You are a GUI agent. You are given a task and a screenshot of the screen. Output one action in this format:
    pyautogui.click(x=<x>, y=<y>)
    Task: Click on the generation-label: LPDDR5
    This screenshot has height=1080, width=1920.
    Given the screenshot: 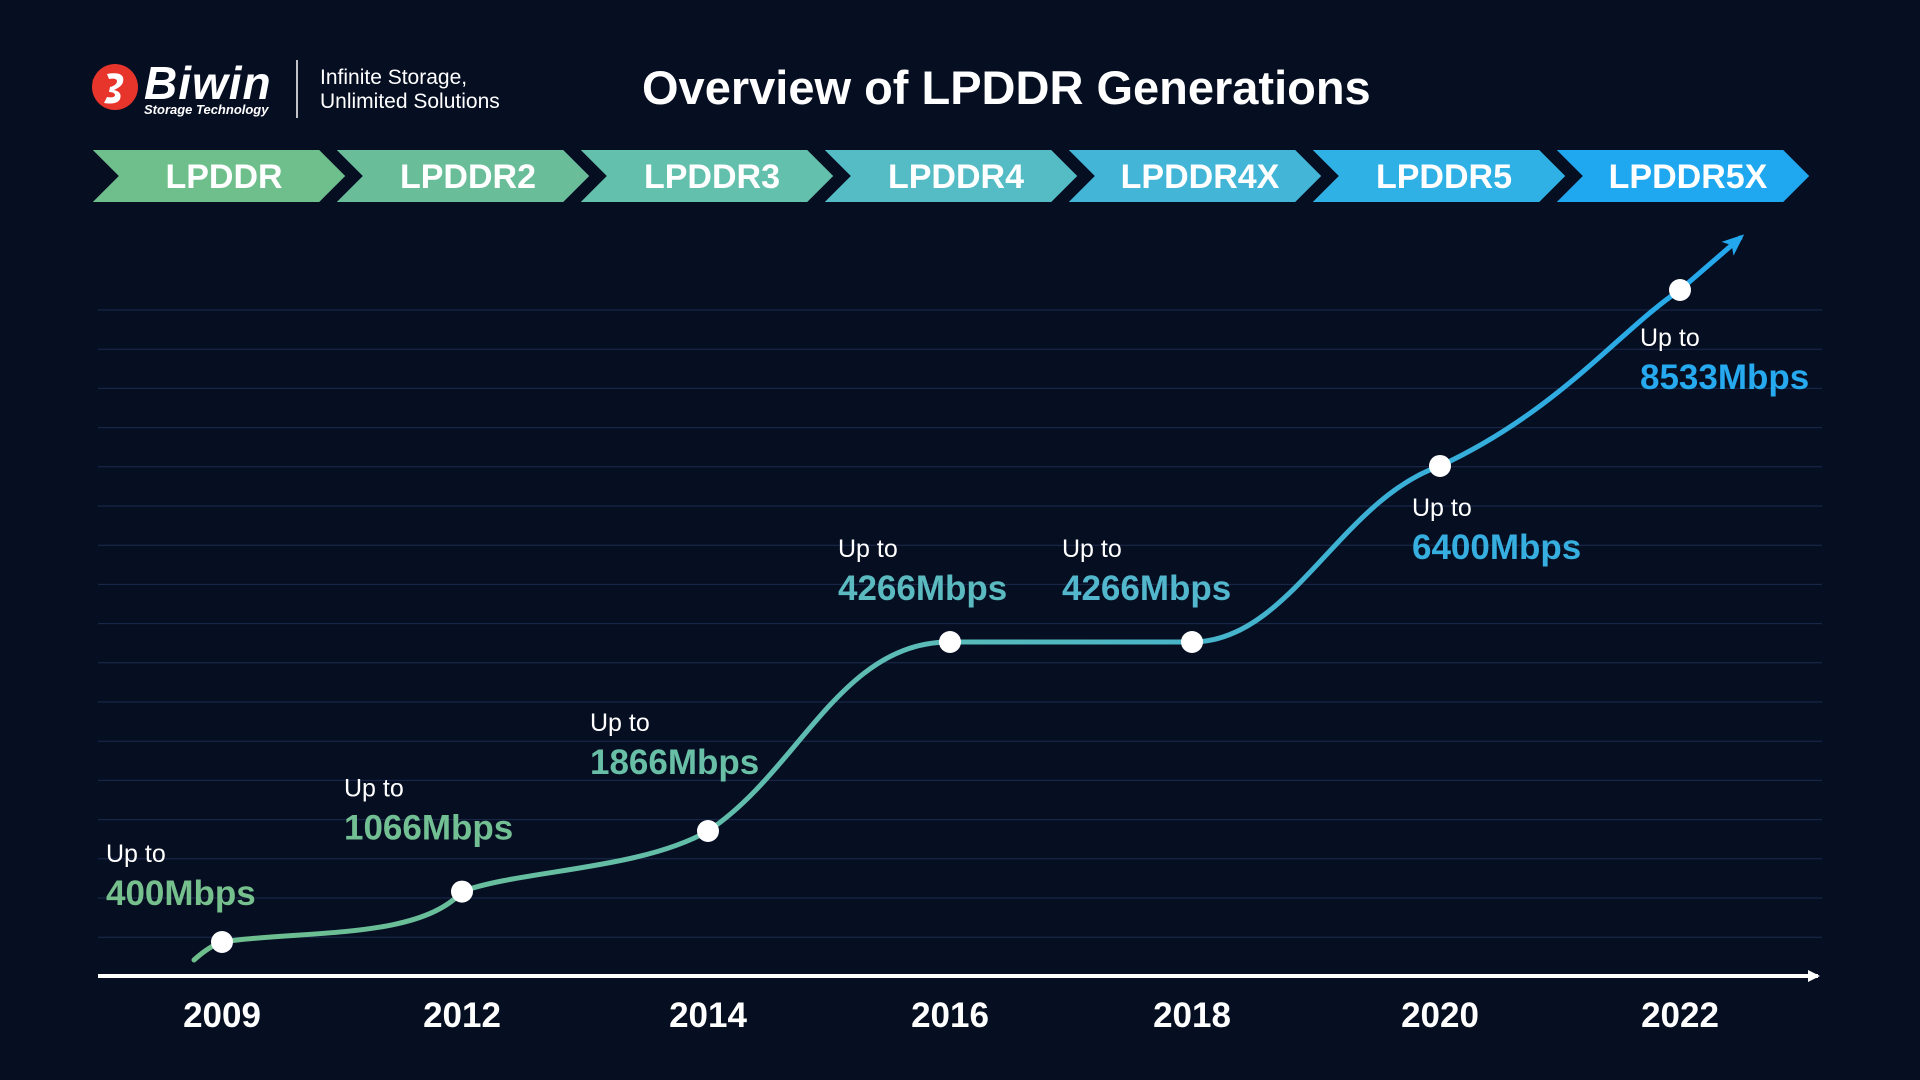 What is the action you would take?
    pyautogui.click(x=1444, y=177)
    